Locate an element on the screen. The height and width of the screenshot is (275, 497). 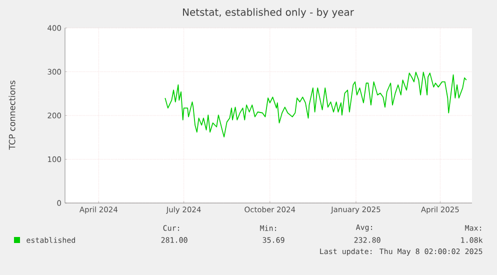
line-series is located at coordinates (315, 105).